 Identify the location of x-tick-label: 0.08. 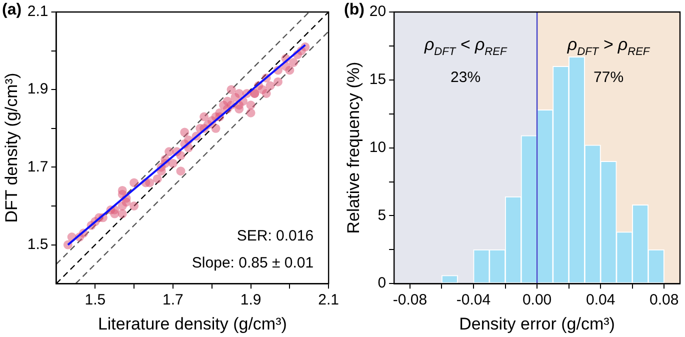
(664, 300).